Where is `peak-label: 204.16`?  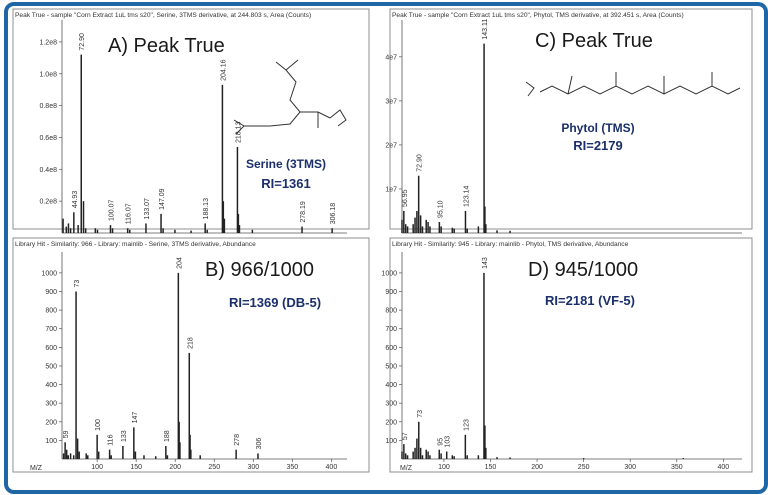 peak-label: 204.16 is located at coordinates (223, 70).